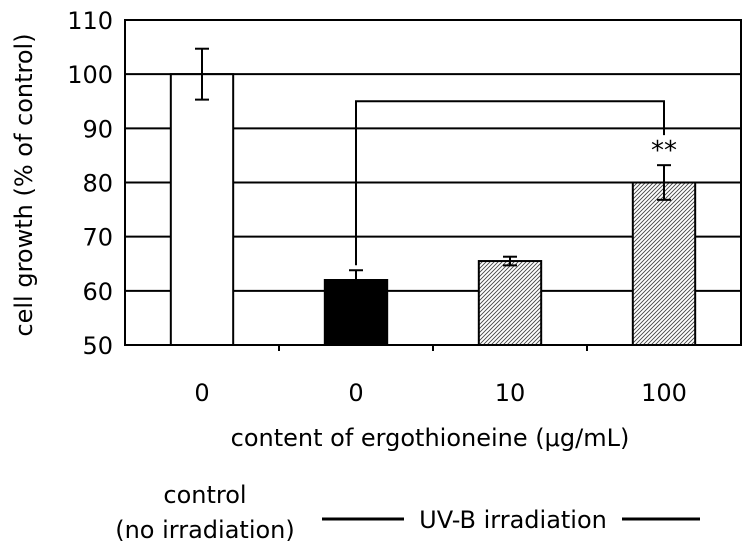 Image resolution: width=751 pixels, height=555 pixels. I want to click on y-axis-label: cell growth (% of control), so click(24, 184).